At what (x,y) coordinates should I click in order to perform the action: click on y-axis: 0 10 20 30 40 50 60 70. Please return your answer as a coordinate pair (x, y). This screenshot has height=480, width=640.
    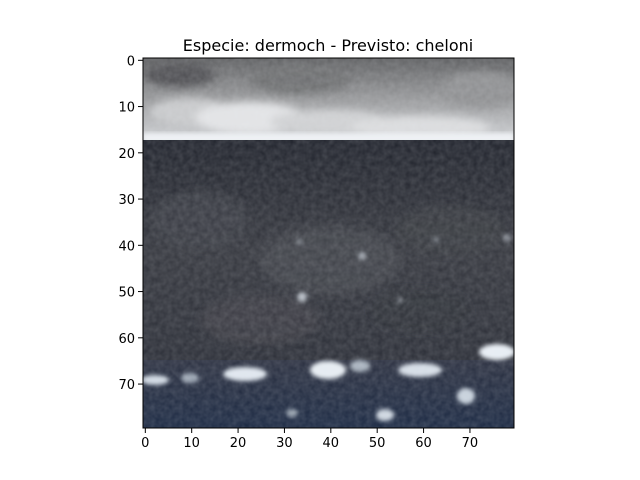
    Looking at the image, I should click on (130, 223).